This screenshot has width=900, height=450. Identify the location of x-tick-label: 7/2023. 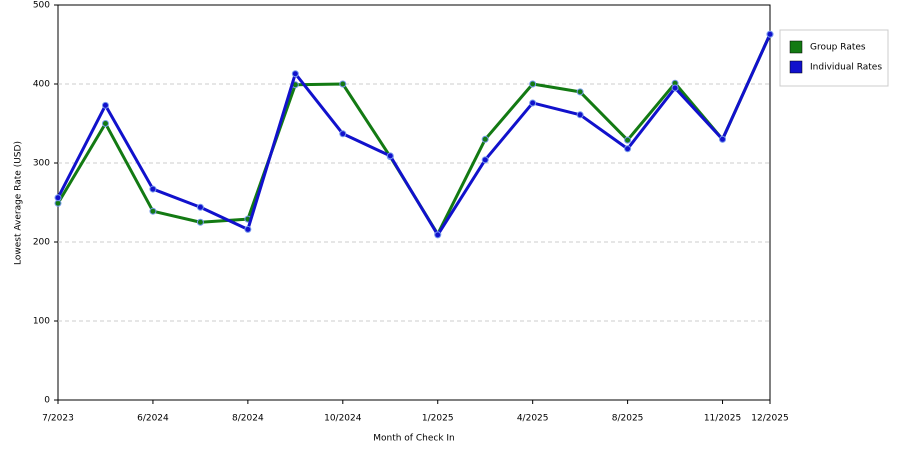
(58, 419).